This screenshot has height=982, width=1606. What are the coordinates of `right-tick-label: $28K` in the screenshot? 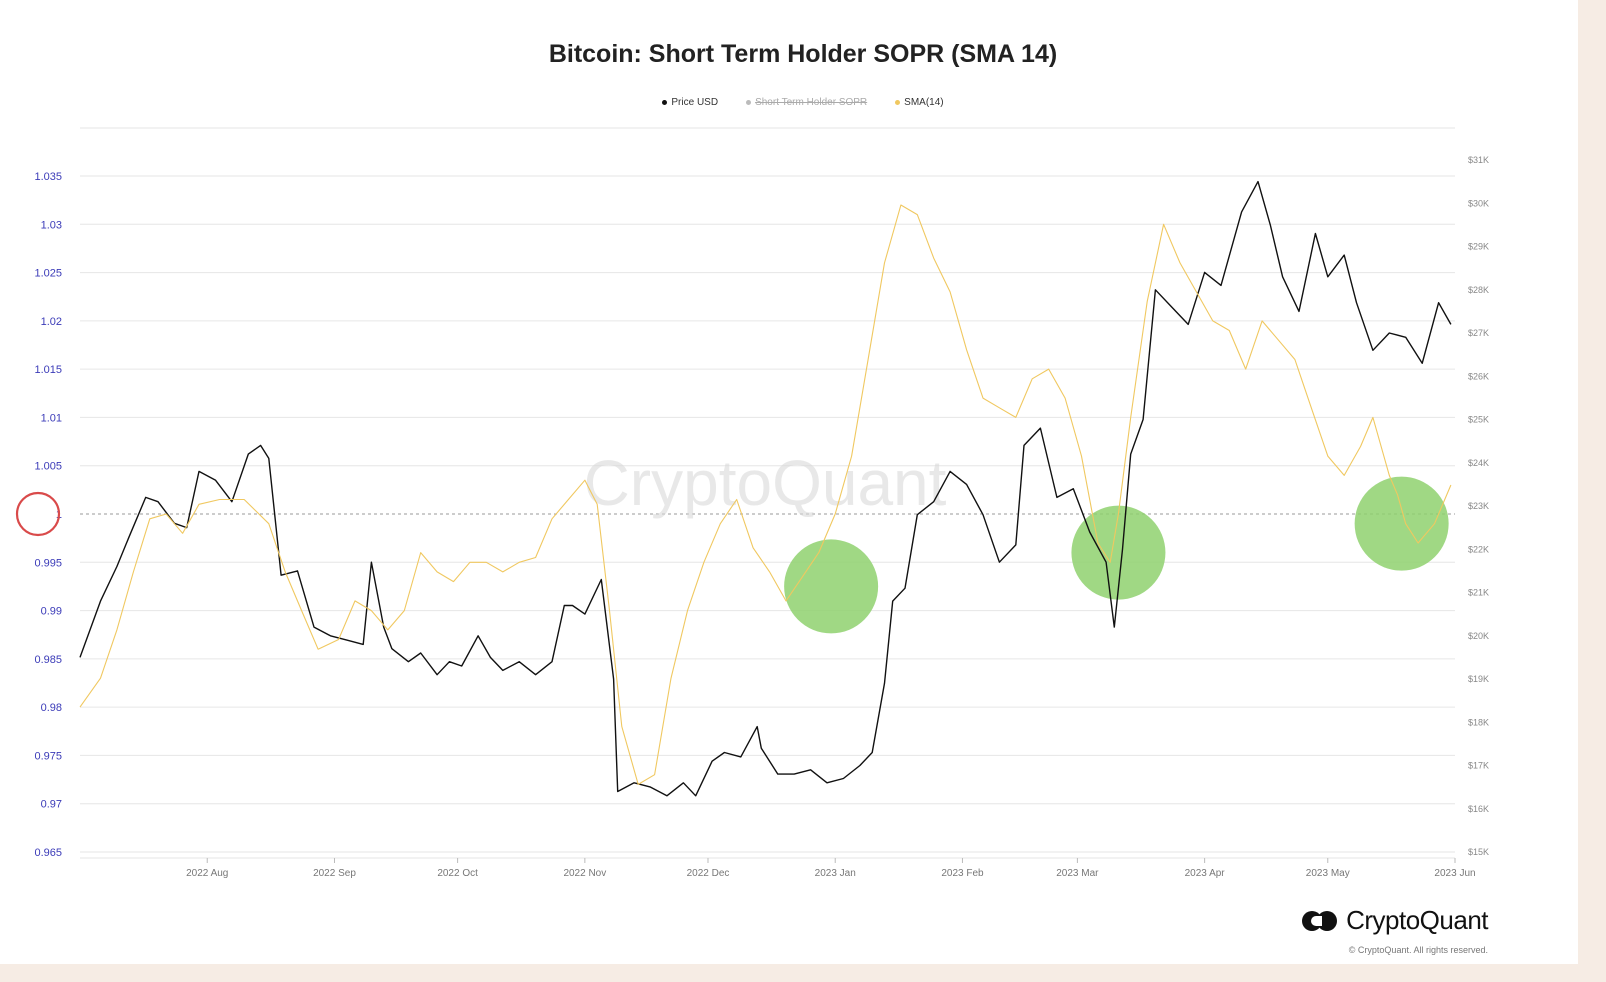 It's located at (1478, 290).